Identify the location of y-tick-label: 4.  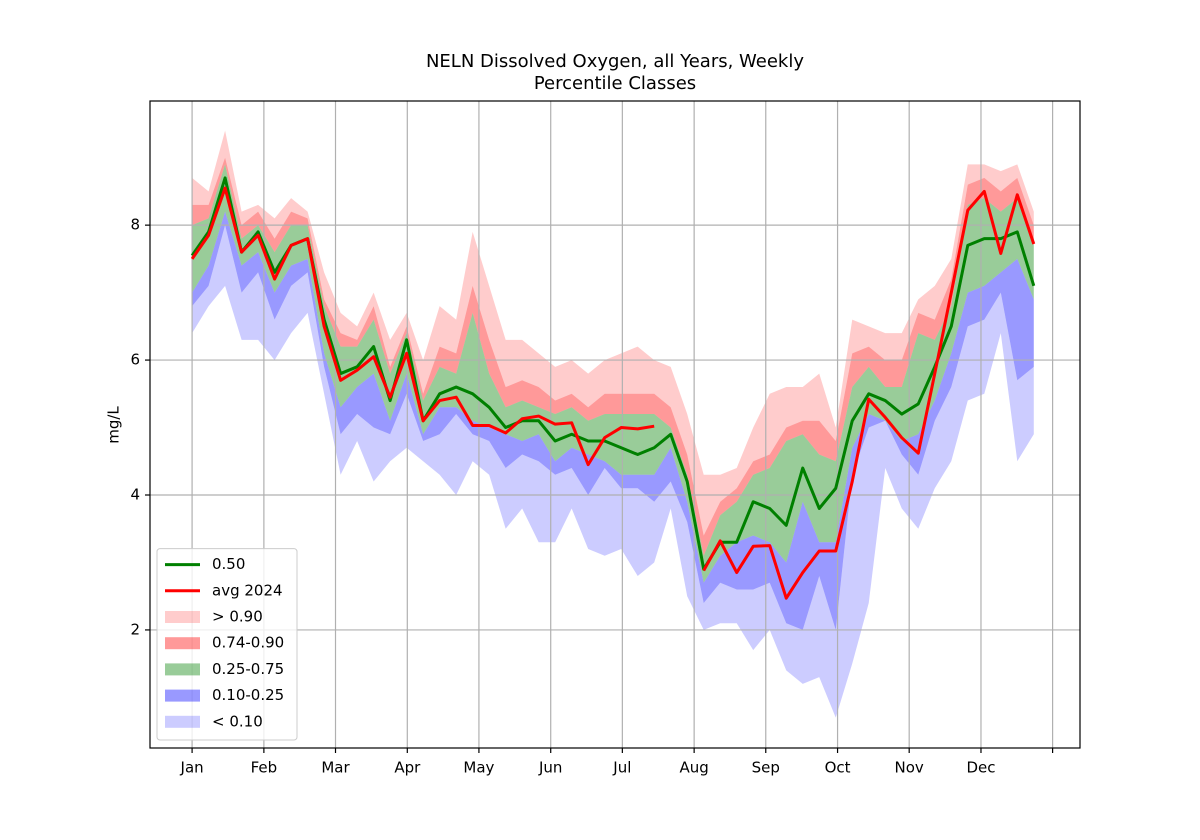
(135, 495).